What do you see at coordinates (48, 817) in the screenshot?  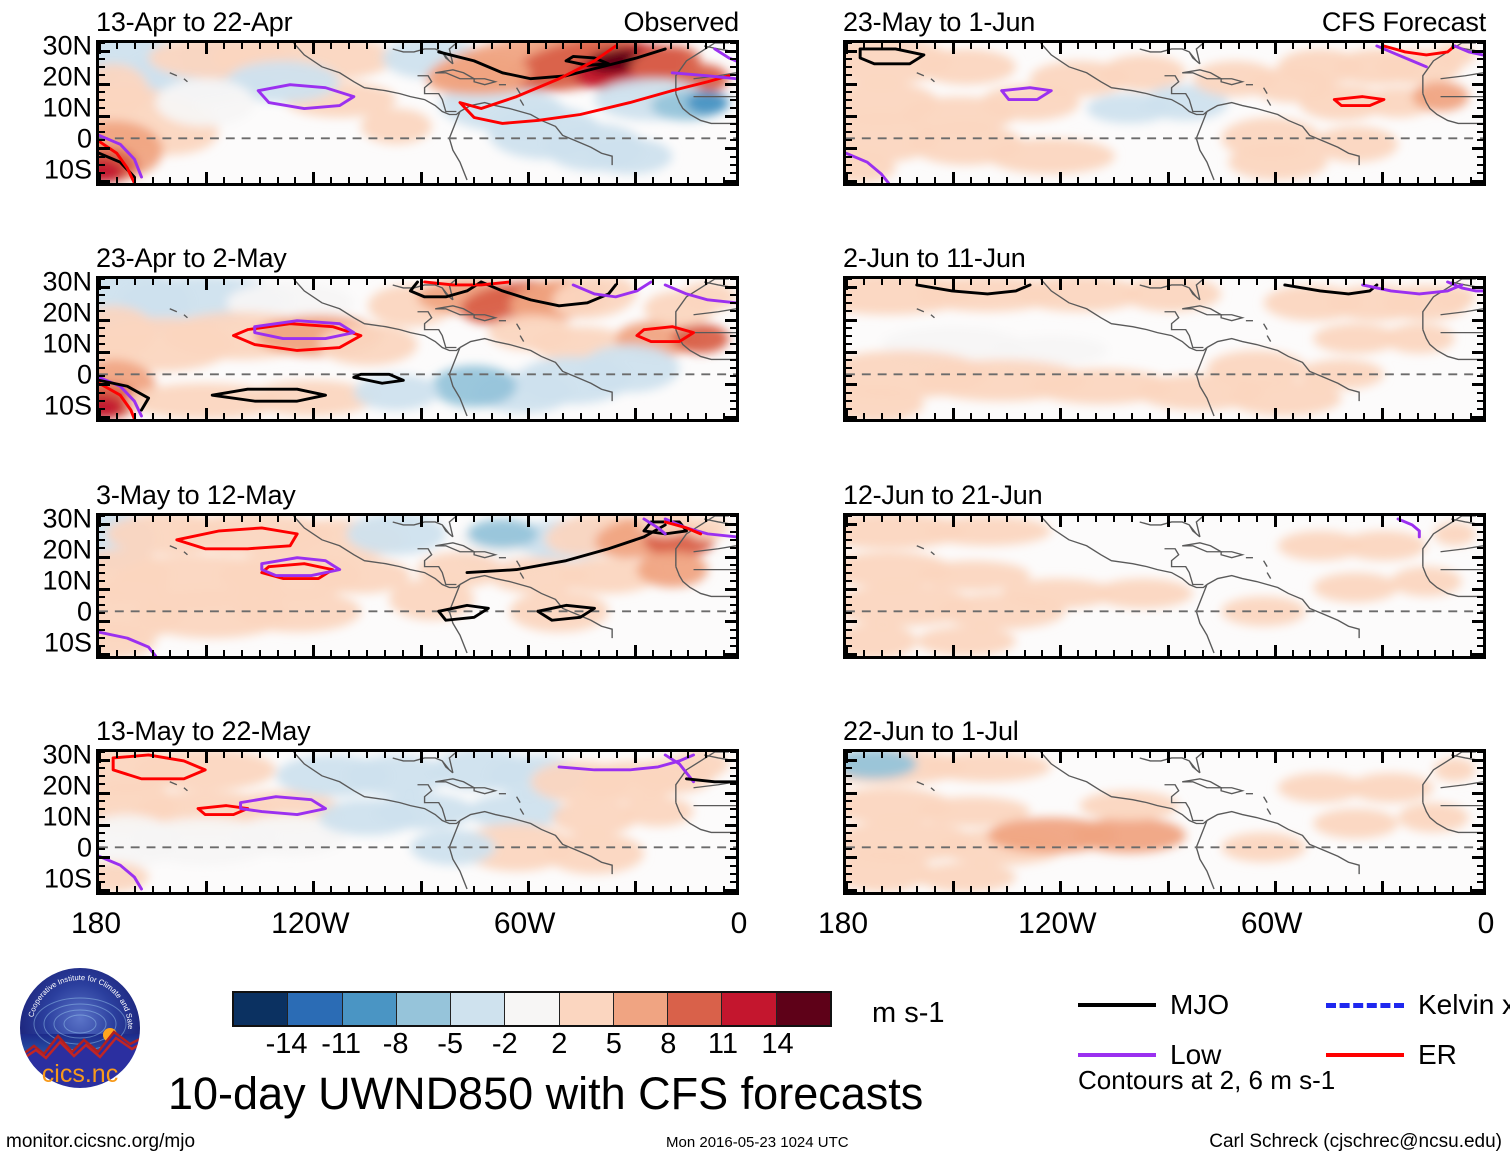 I see `y-axis-labels-row-4: 30N 20N 10N 0 10S` at bounding box center [48, 817].